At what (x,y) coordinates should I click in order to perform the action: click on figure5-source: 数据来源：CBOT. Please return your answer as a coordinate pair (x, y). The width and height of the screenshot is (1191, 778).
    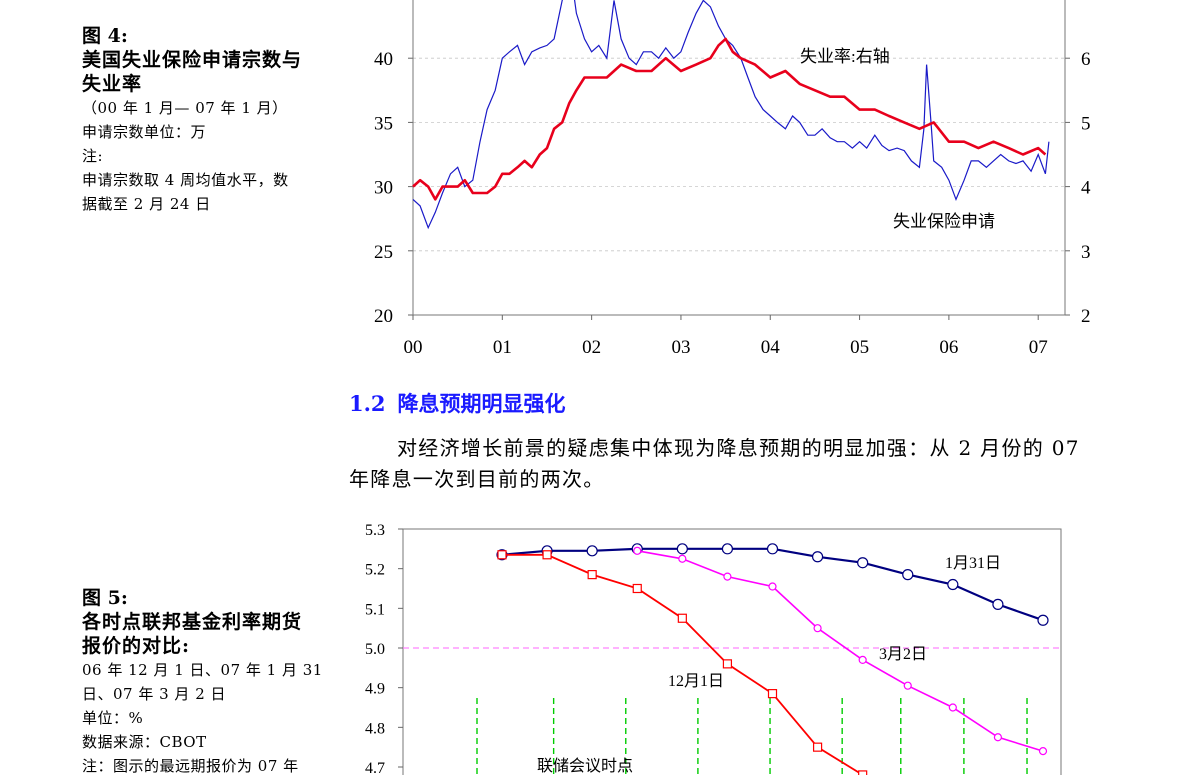
    Looking at the image, I should click on (144, 742).